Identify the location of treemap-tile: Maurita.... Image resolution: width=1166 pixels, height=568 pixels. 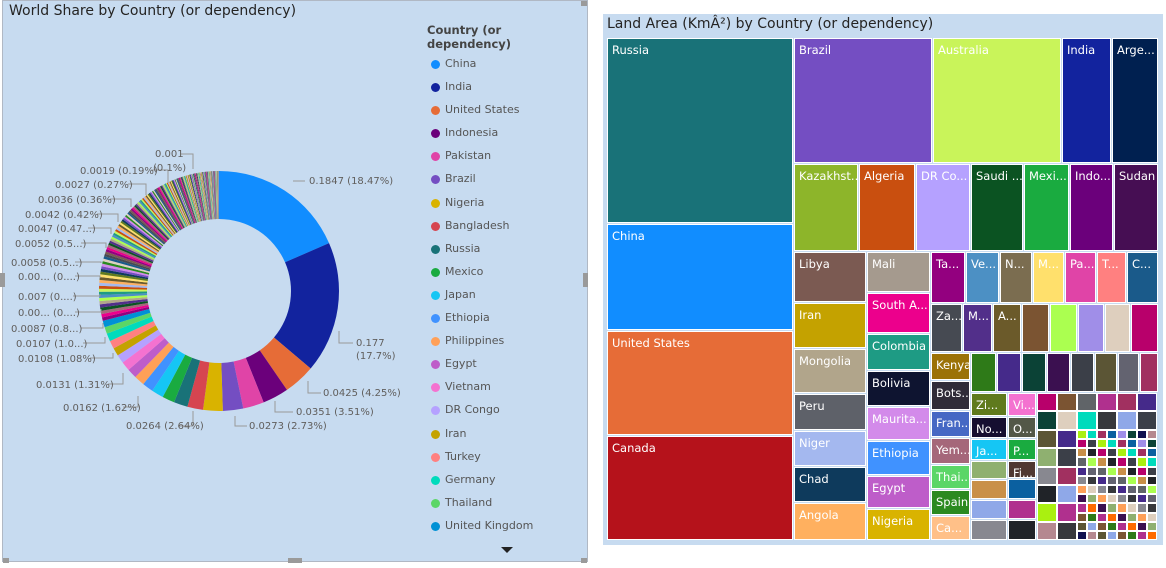
(898, 423).